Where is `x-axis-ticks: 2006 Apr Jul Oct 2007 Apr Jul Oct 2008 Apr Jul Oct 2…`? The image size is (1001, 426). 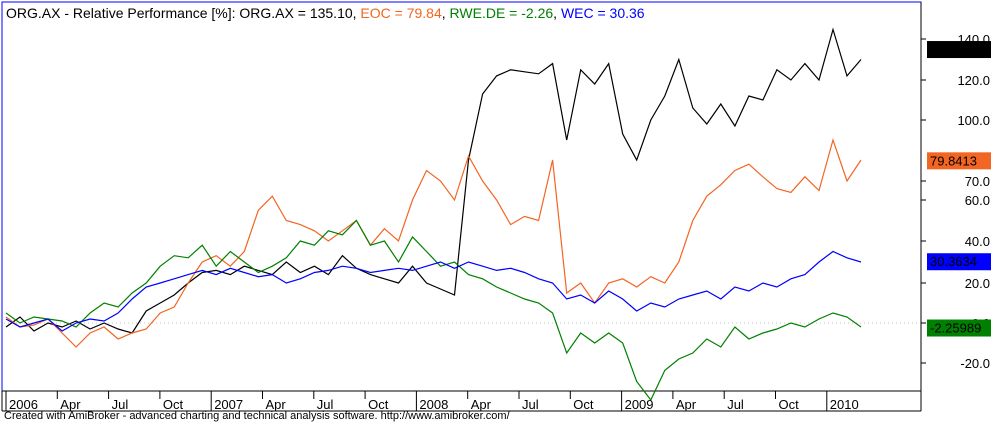 x-axis-ticks: 2006 Apr Jul Oct 2007 Apr Jul Oct 2008 Apr Jul Oct 2… is located at coordinates (432, 401).